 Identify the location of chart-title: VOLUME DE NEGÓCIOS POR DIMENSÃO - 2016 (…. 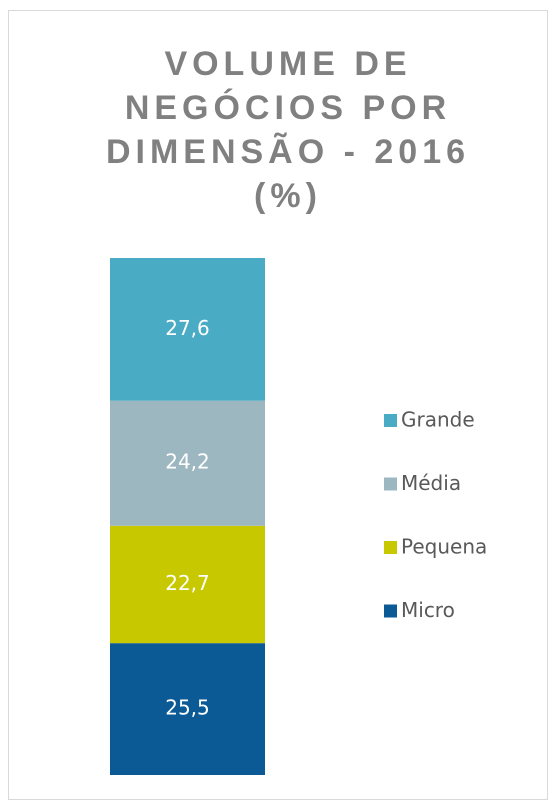
(288, 130).